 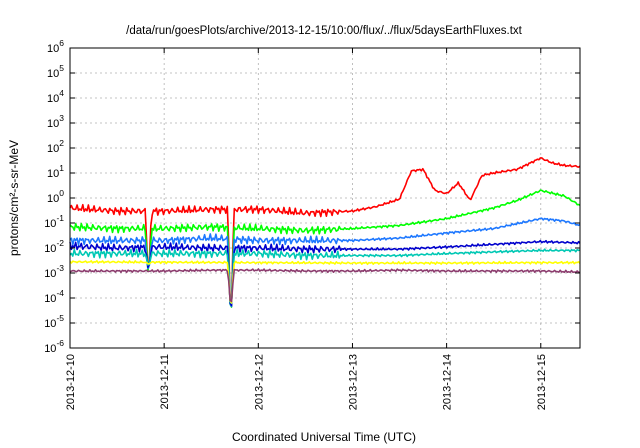 What do you see at coordinates (55, 71) in the screenshot?
I see `y-tick-label: 10⁵` at bounding box center [55, 71].